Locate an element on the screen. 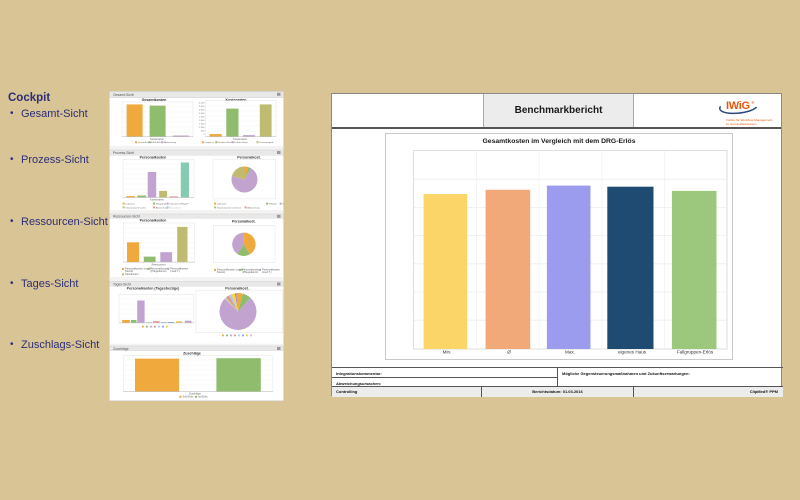 This screenshot has height=500, width=800. svg-text: 2.500 is located at coordinates (202, 118).